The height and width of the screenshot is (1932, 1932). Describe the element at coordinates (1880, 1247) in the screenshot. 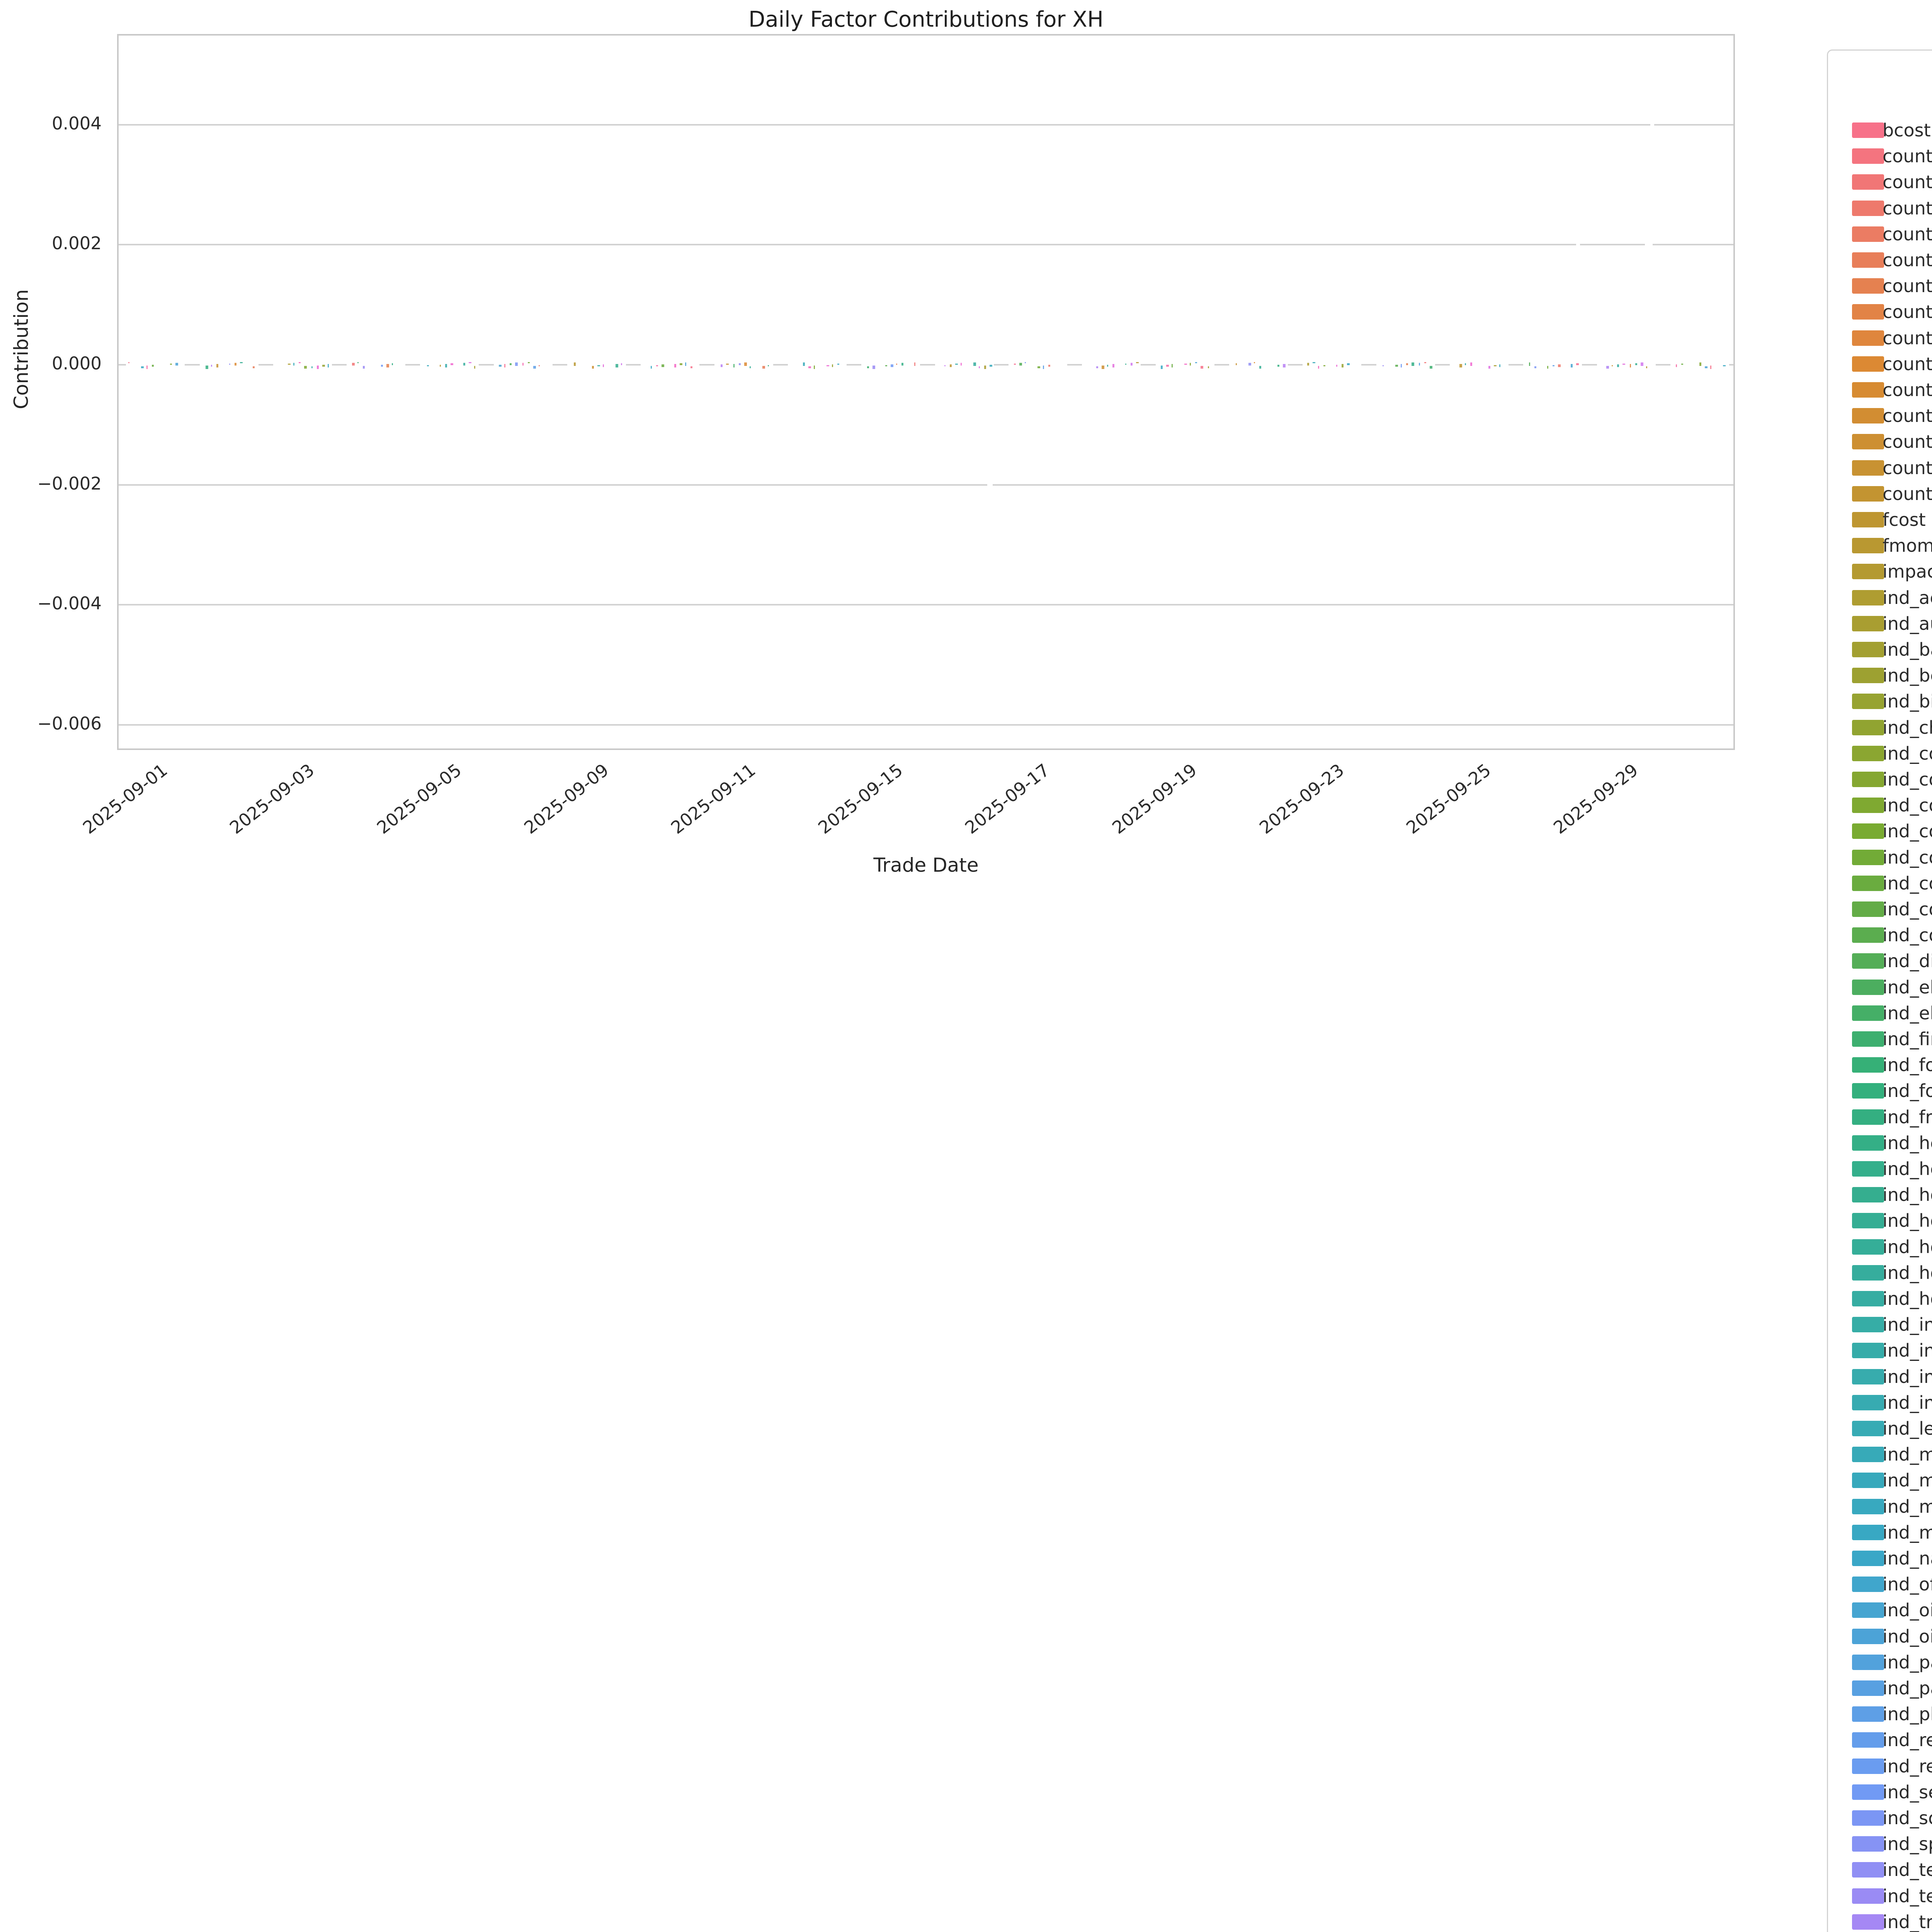

I see `legend-item: ind_hotels_entertainment` at that location.